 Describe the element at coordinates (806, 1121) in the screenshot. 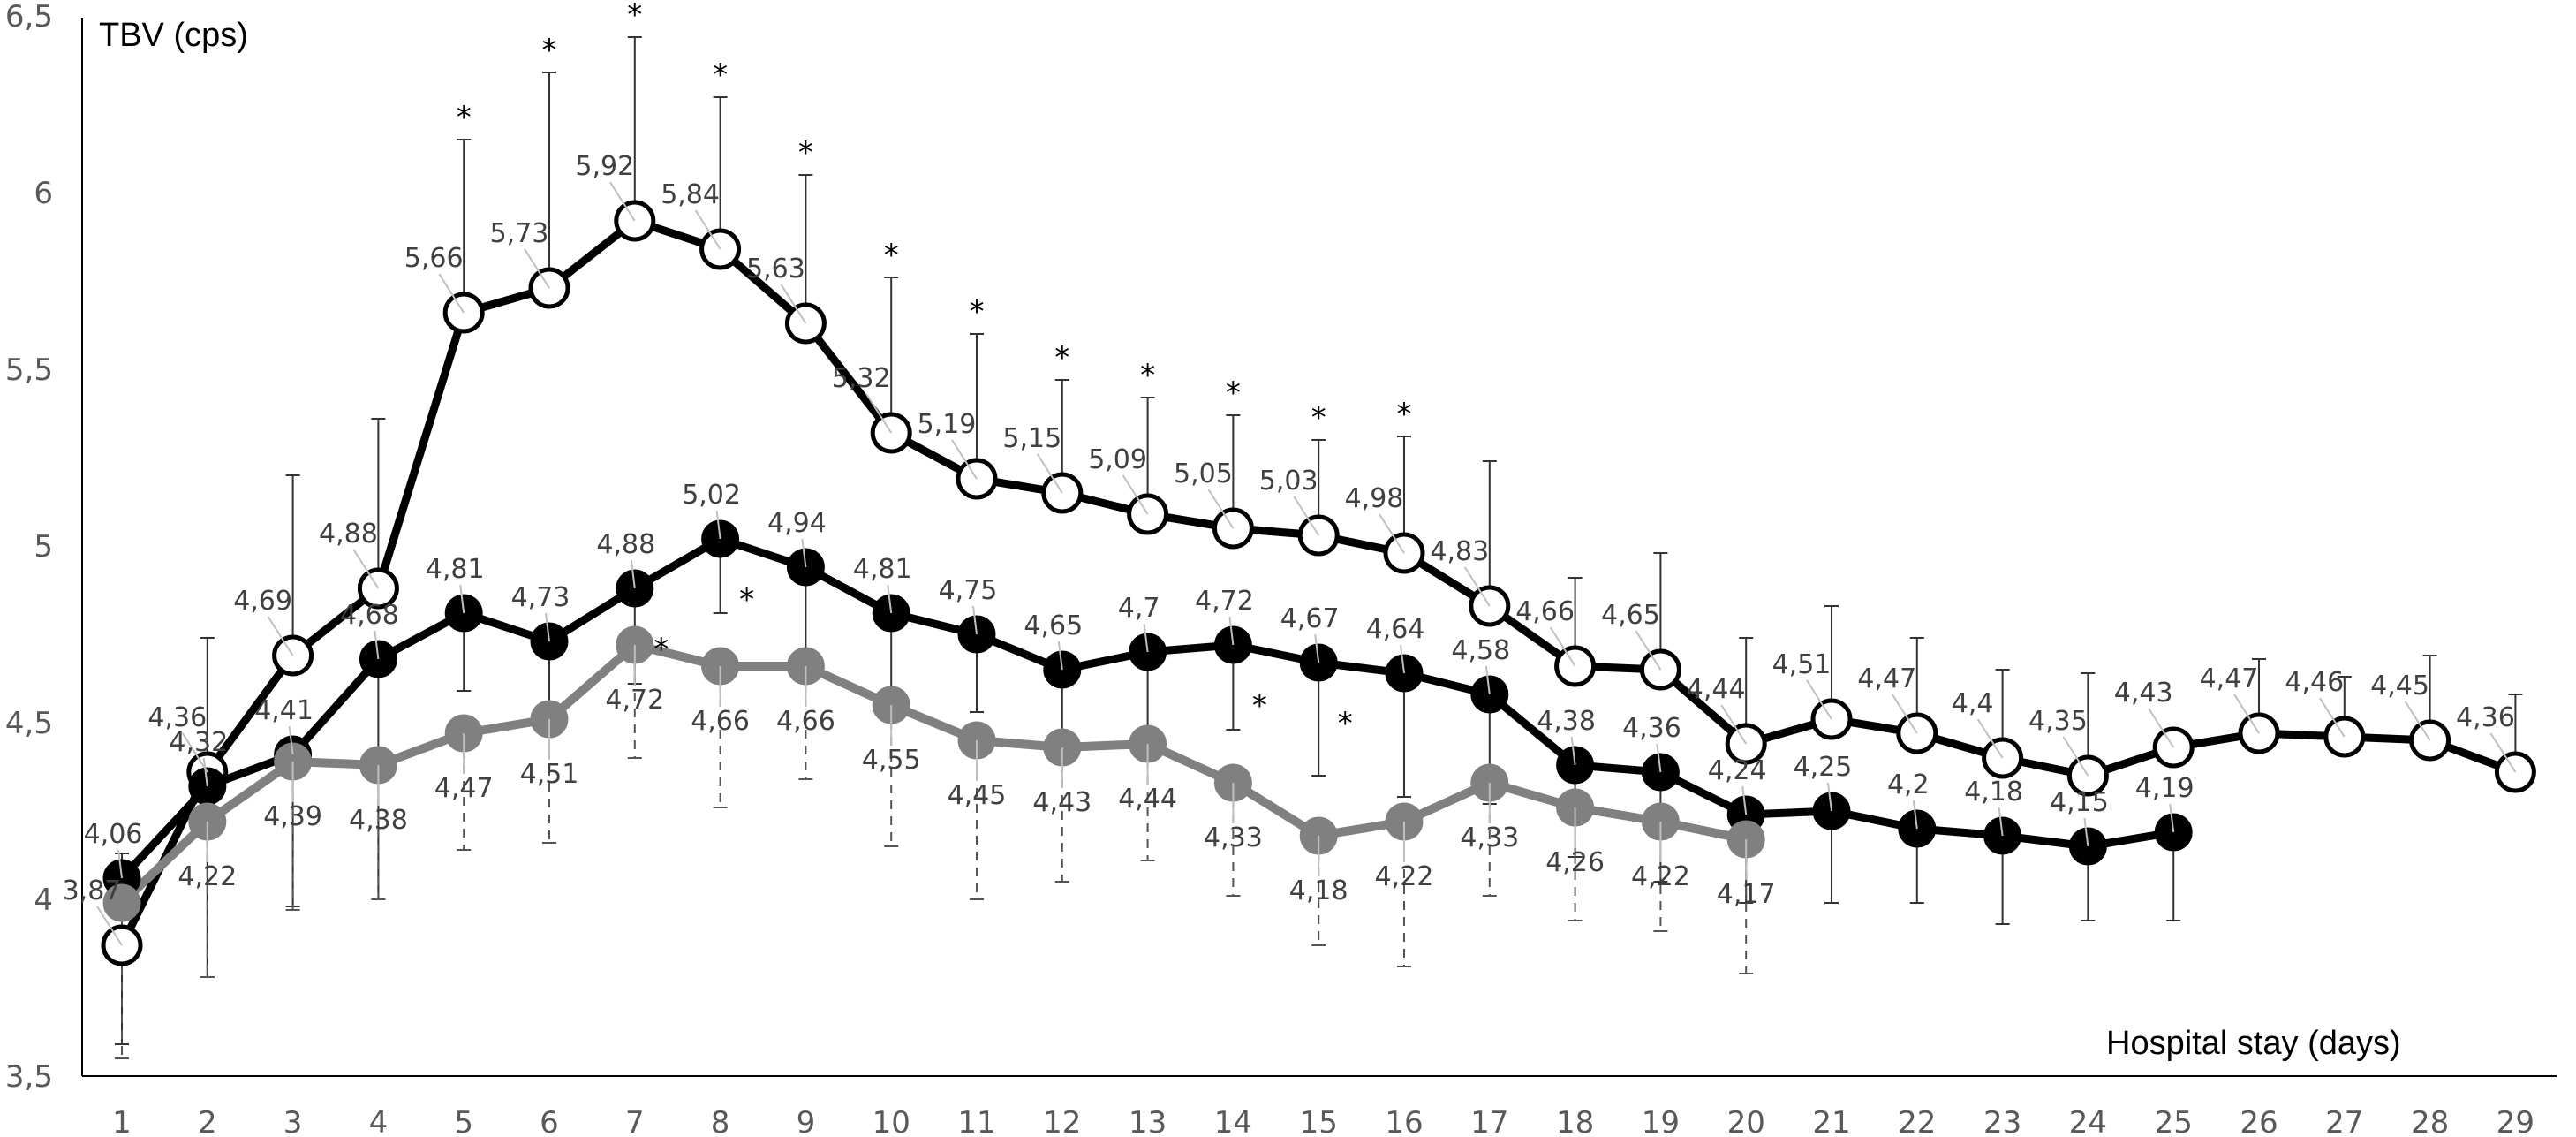

I see `x-tick-label: 9` at that location.